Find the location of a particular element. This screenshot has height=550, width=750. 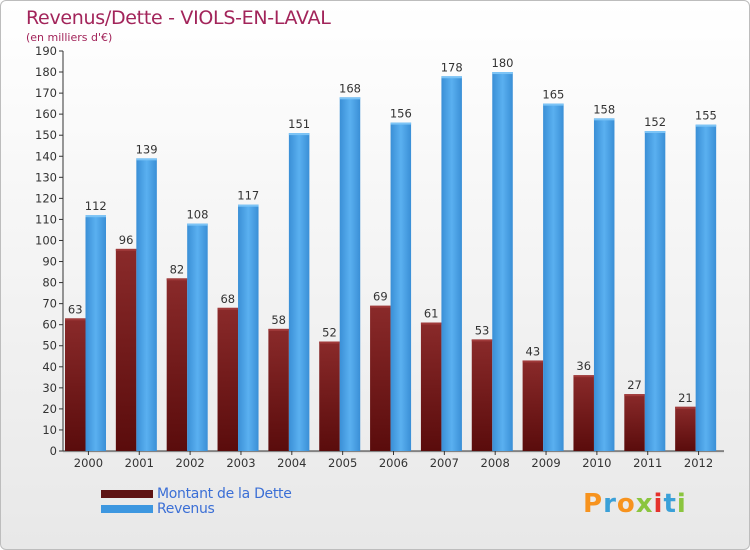

value-label-debt: 68 is located at coordinates (227, 299).